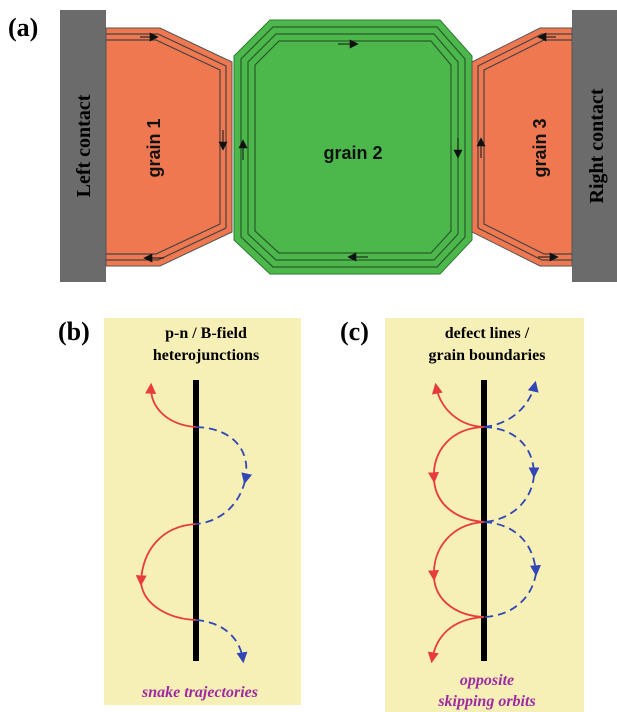  Describe the element at coordinates (487, 333) in the screenshot. I see `panel-c-title-line1: defect lines /` at that location.